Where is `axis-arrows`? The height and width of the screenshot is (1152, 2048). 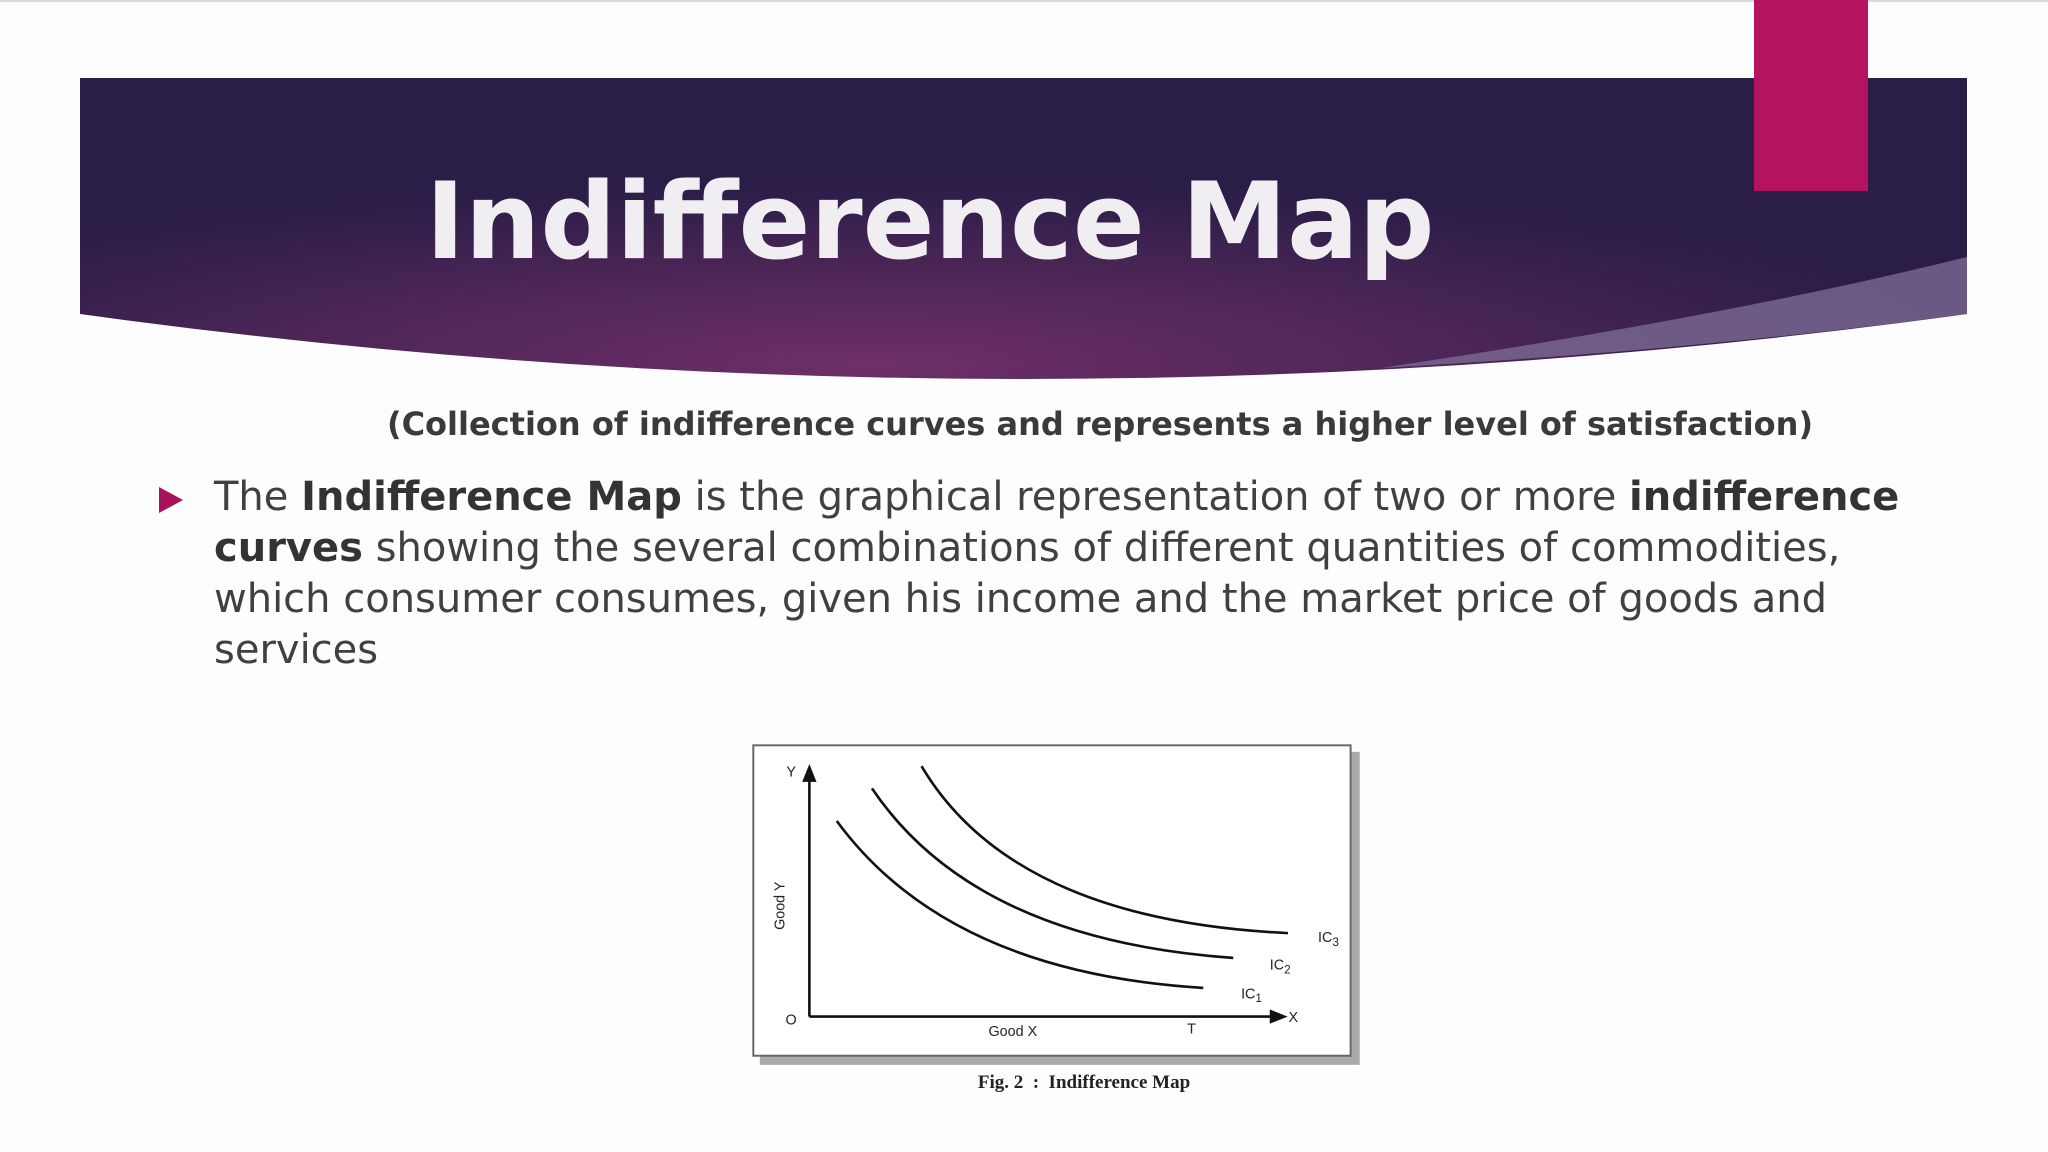
axis-arrows is located at coordinates (1045, 893).